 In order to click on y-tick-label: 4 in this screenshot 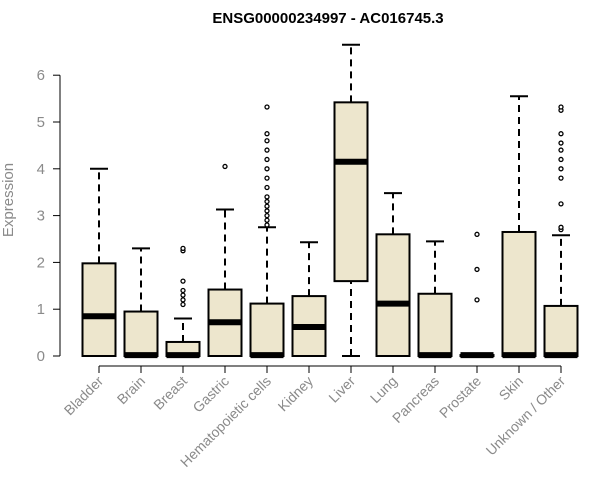, I will do `click(41, 169)`.